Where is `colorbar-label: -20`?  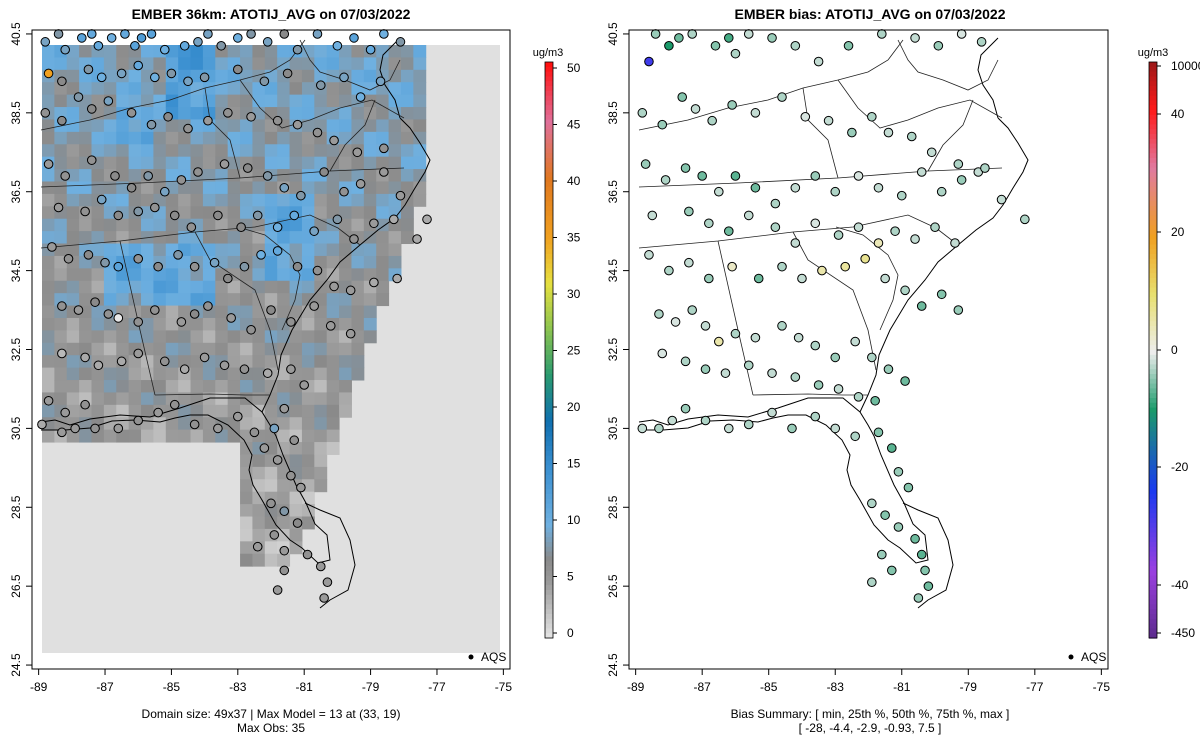
colorbar-label: -20 is located at coordinates (1180, 467).